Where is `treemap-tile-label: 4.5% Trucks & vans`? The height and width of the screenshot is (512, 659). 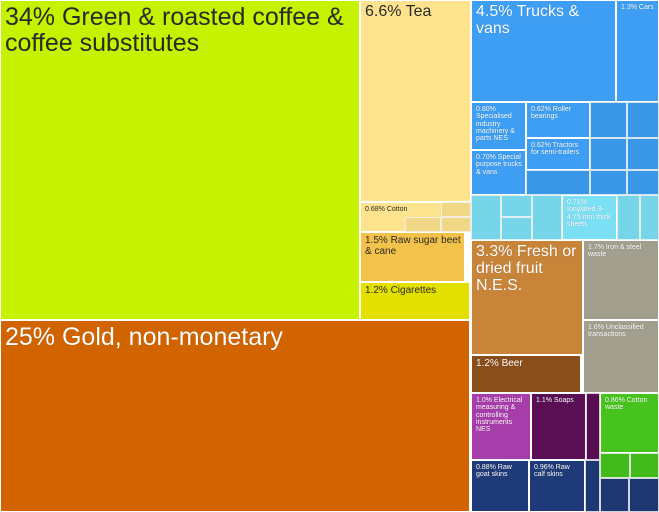
treemap-tile-label: 4.5% Trucks & vans is located at coordinates (528, 20).